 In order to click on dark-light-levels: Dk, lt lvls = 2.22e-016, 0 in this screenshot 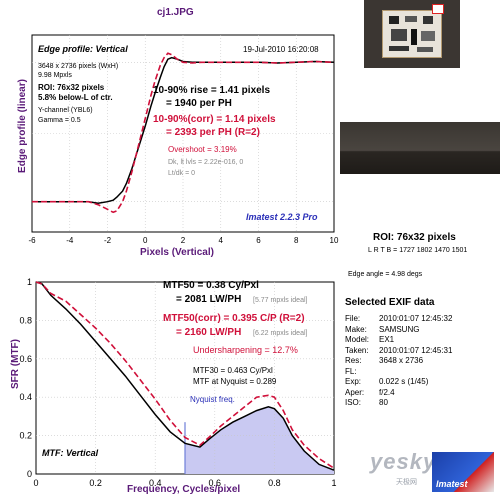, I will do `click(206, 162)`.